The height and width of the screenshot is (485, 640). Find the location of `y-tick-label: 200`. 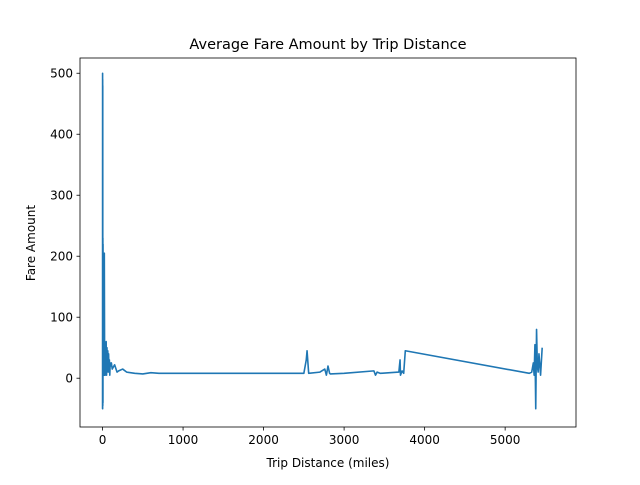

y-tick-label: 200 is located at coordinates (61, 257).